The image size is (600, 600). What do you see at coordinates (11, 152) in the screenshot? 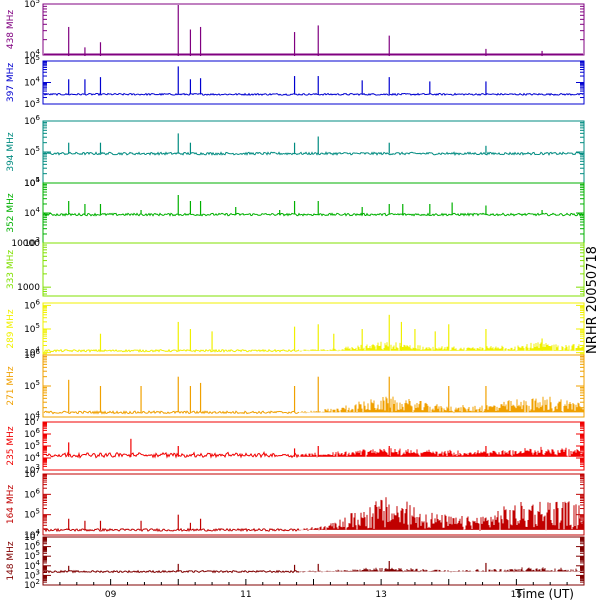
I see `panel-label: 394 MHz` at bounding box center [11, 152].